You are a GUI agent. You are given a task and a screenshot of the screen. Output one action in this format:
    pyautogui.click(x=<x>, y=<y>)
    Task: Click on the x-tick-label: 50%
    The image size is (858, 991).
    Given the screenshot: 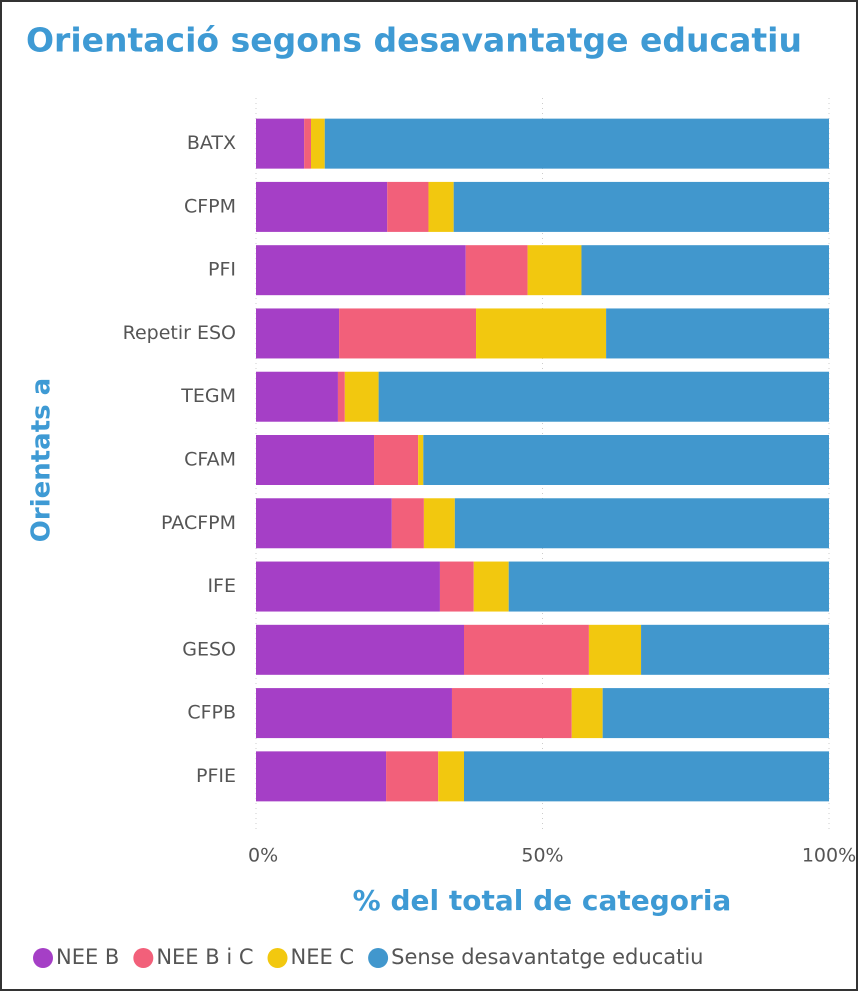 What is the action you would take?
    pyautogui.click(x=542, y=856)
    